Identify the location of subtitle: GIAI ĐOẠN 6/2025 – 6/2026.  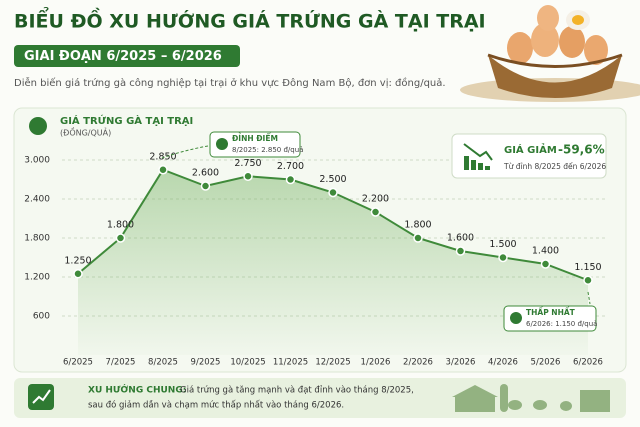
(123, 56).